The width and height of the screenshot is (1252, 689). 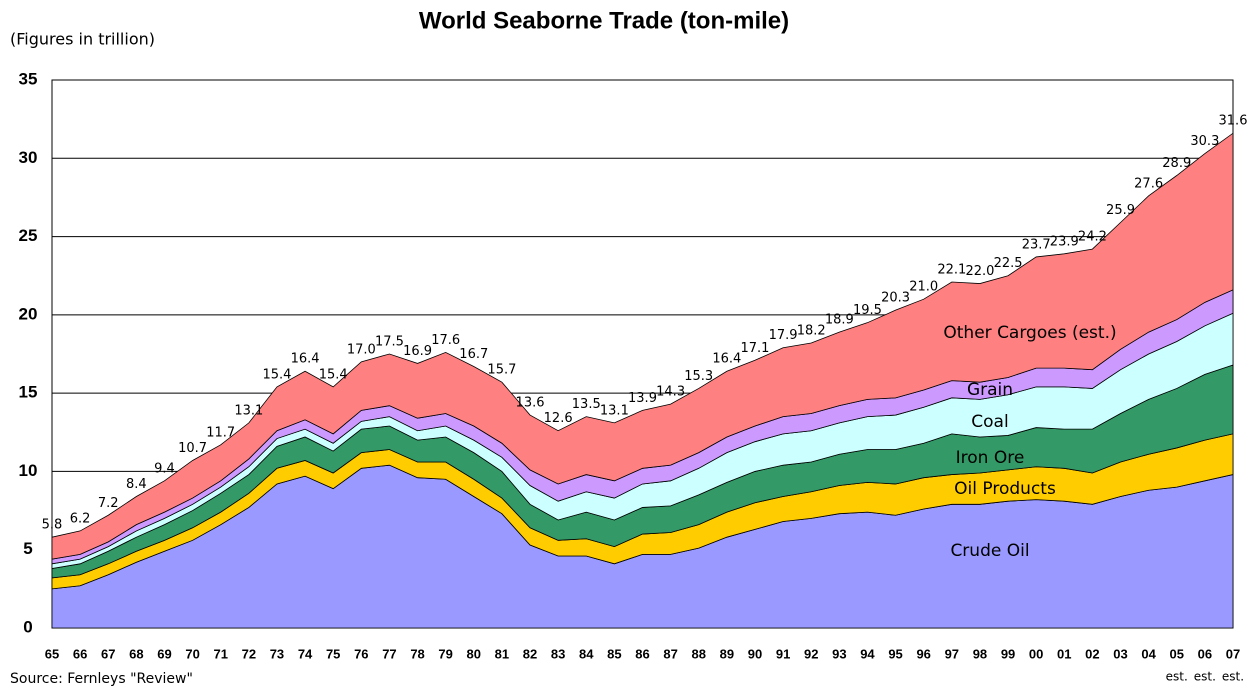 I want to click on x-tick-label: 97, so click(x=952, y=653).